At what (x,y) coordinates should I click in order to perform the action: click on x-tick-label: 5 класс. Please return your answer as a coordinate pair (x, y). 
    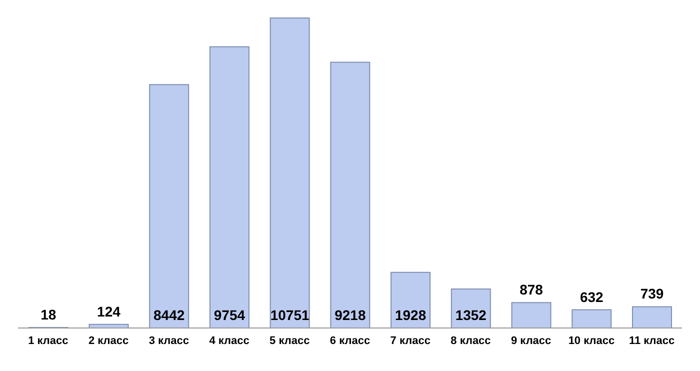
    Looking at the image, I should click on (290, 340).